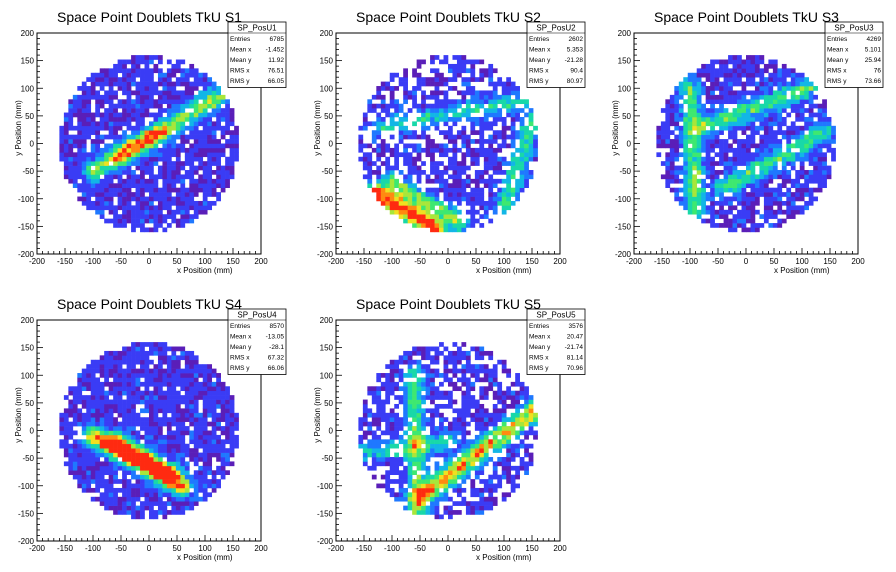 The height and width of the screenshot is (572, 896). What do you see at coordinates (878, 71) in the screenshot?
I see `stats-value: 76` at bounding box center [878, 71].